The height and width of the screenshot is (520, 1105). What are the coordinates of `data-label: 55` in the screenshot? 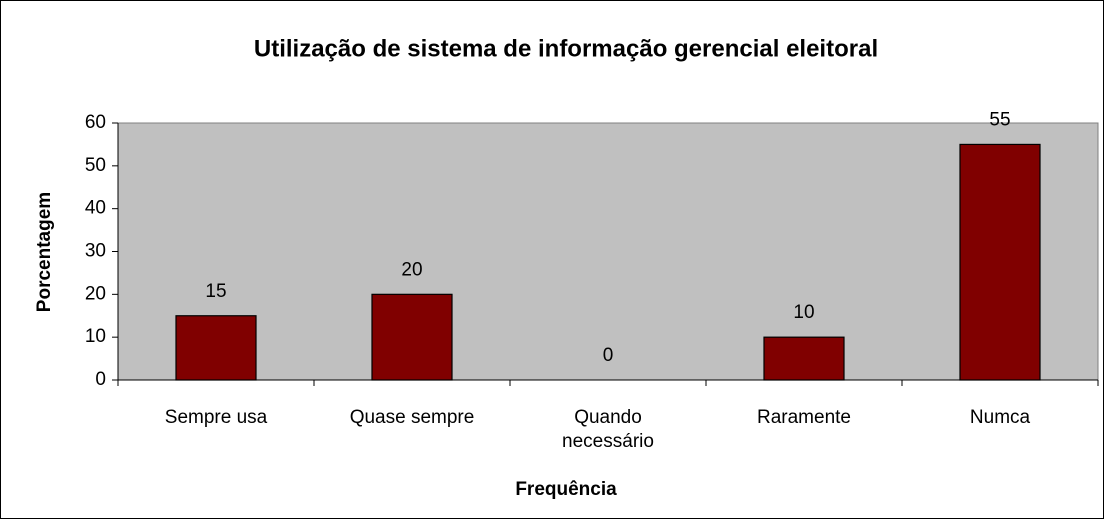 It's located at (999, 119).